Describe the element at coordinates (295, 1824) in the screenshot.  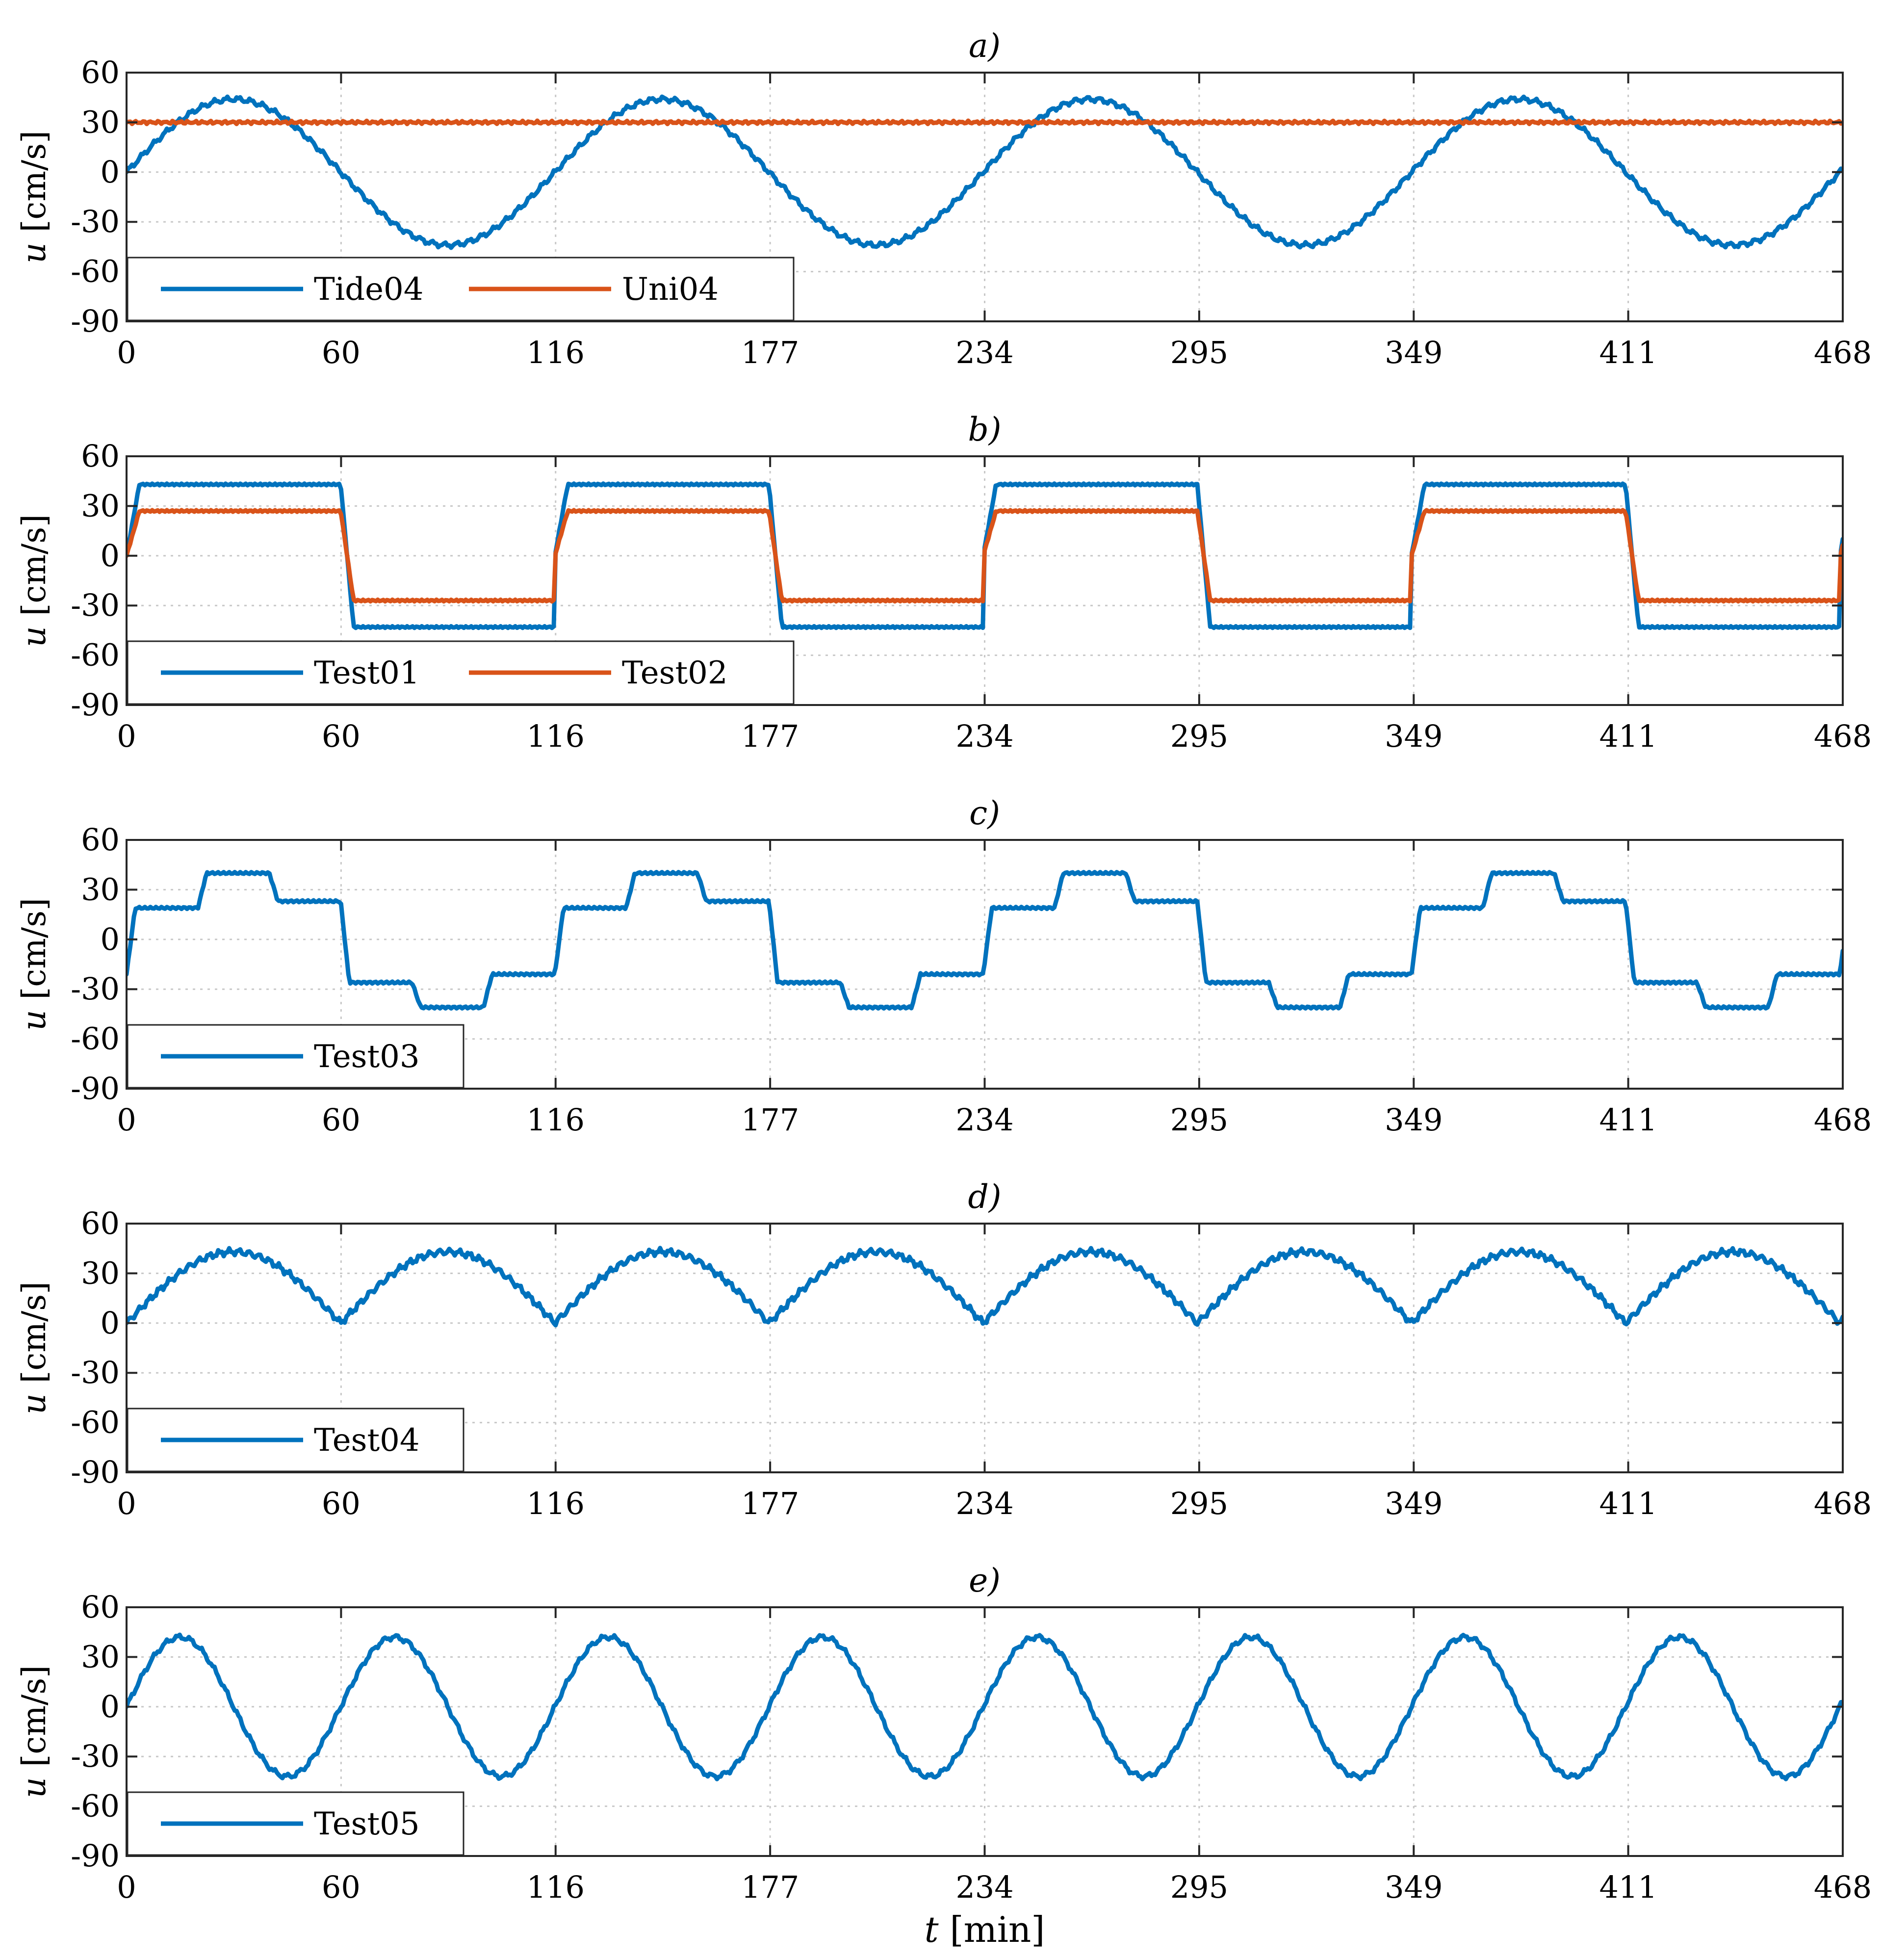
I see `legend: Test05` at that location.